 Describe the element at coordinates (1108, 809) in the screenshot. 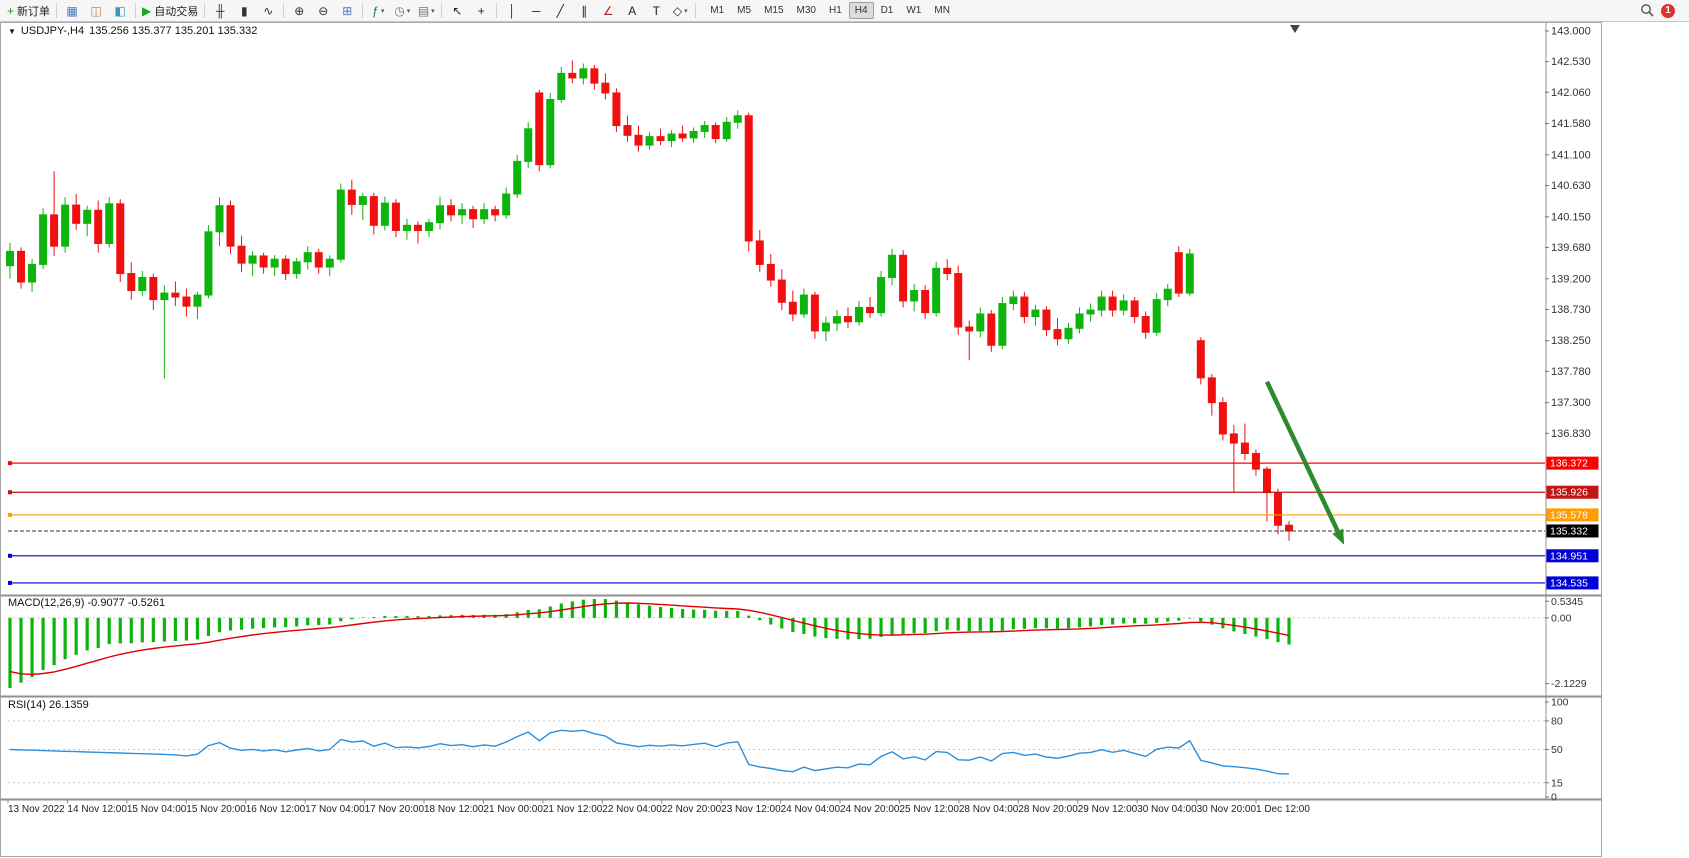

I see `svg-text: 29 Nov 12:00` at that location.